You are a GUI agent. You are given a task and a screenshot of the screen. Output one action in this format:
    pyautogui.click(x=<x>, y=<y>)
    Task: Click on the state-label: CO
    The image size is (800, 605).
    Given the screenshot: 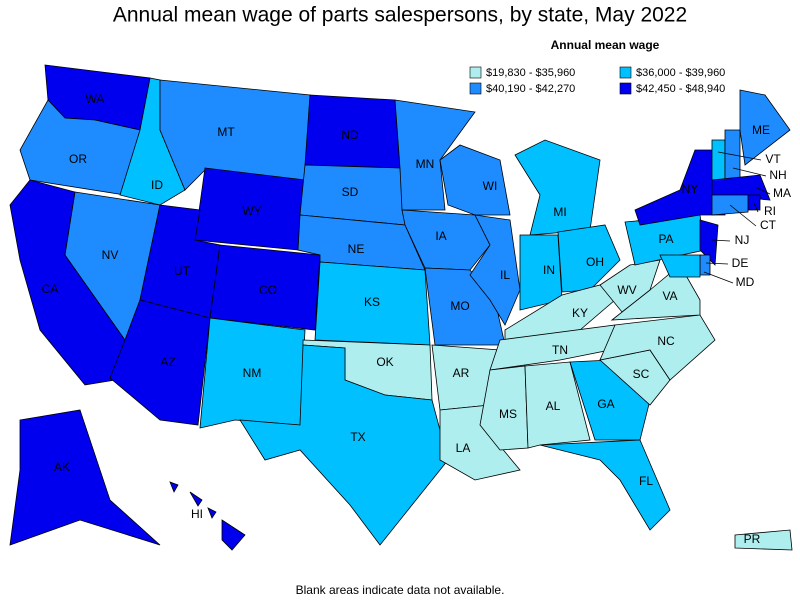 What is the action you would take?
    pyautogui.click(x=268, y=290)
    